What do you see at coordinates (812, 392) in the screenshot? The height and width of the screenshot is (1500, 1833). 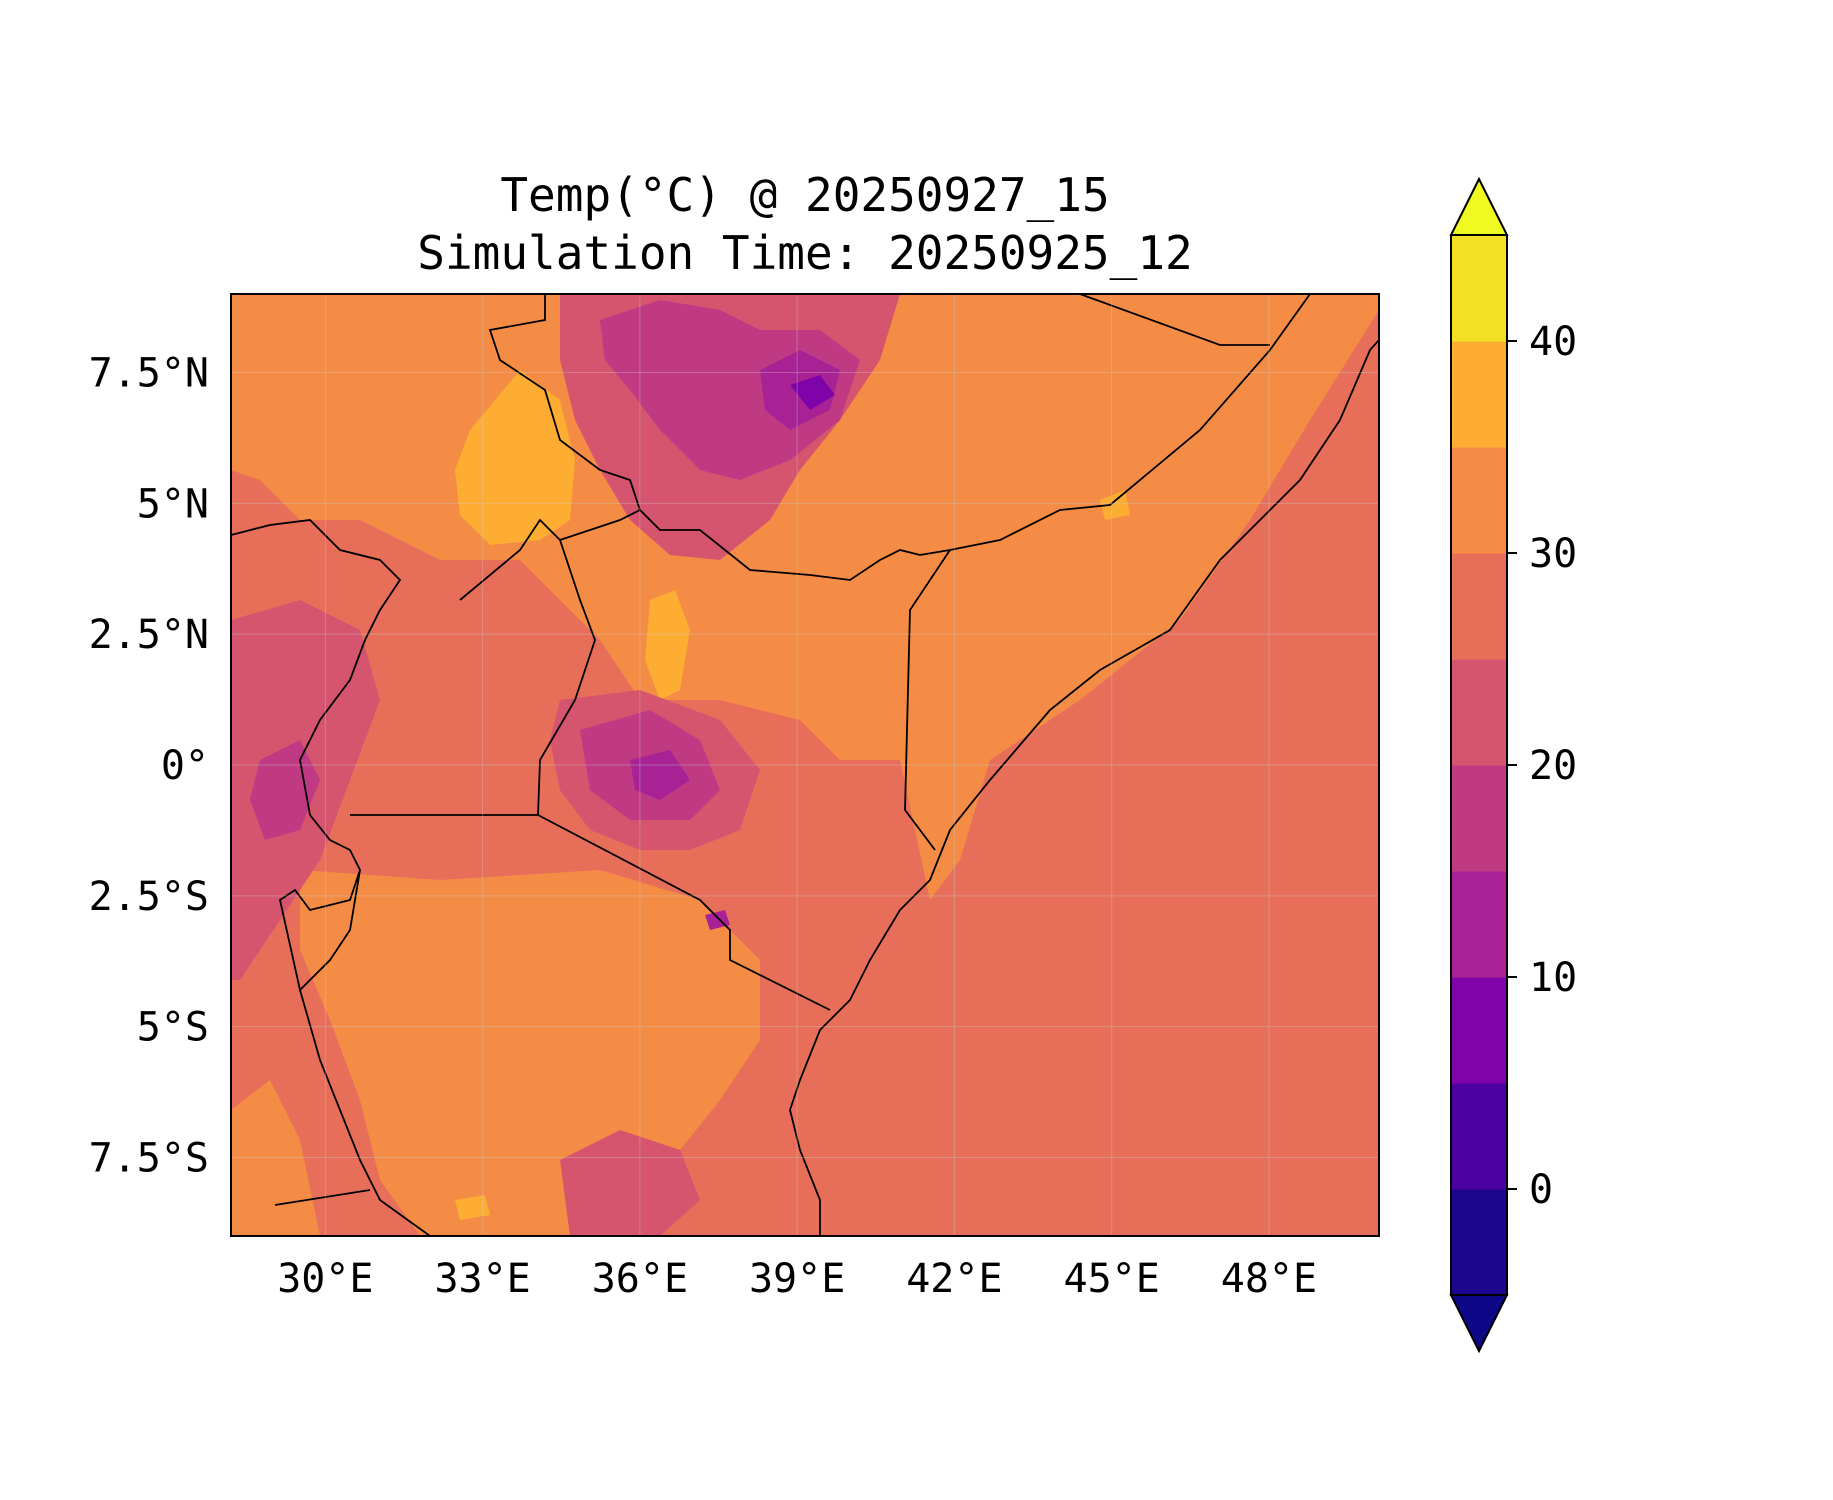 I see `temp-band-5-10-ethiopia-peak` at bounding box center [812, 392].